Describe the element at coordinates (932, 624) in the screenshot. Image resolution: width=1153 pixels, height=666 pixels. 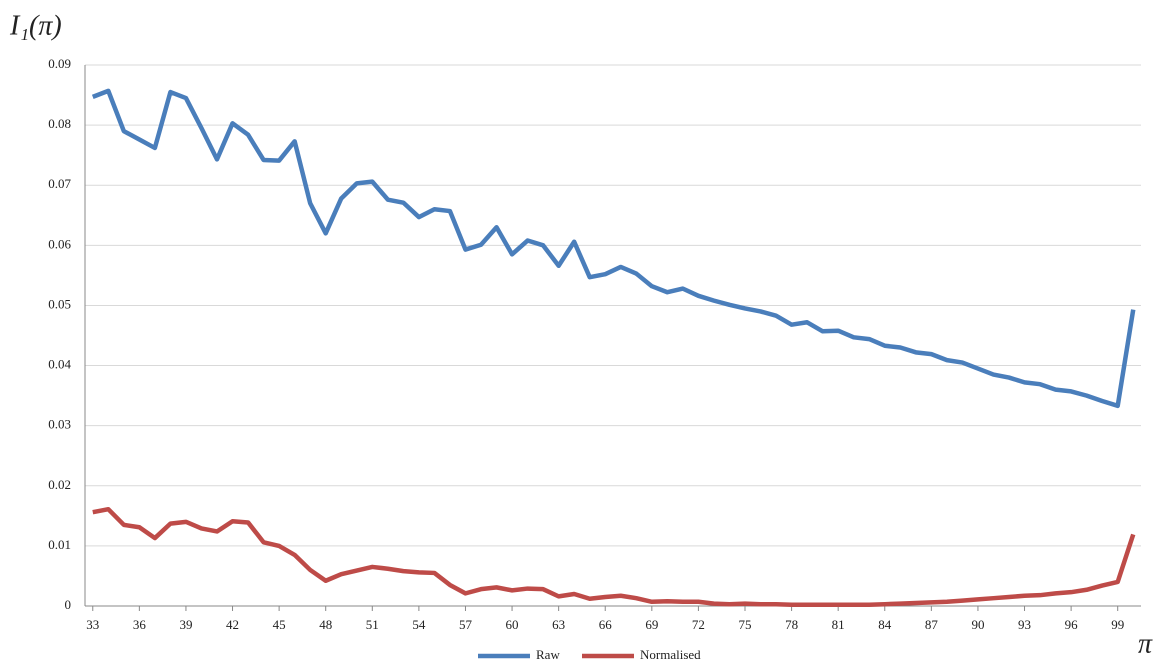
I see `x-tick-label: 87` at that location.